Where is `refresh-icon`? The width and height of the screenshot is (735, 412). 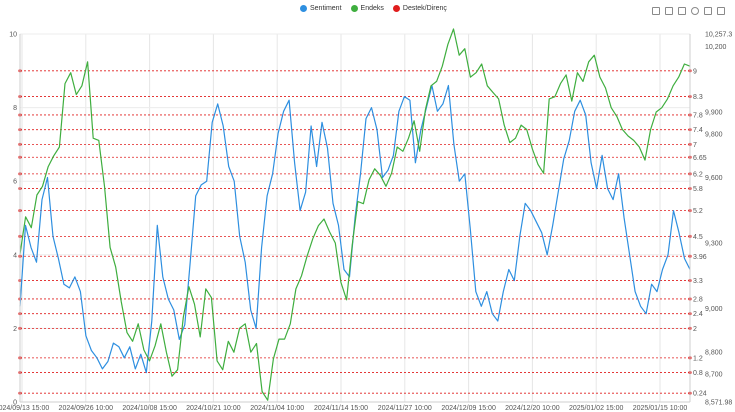
refresh-icon is located at coordinates (695, 11).